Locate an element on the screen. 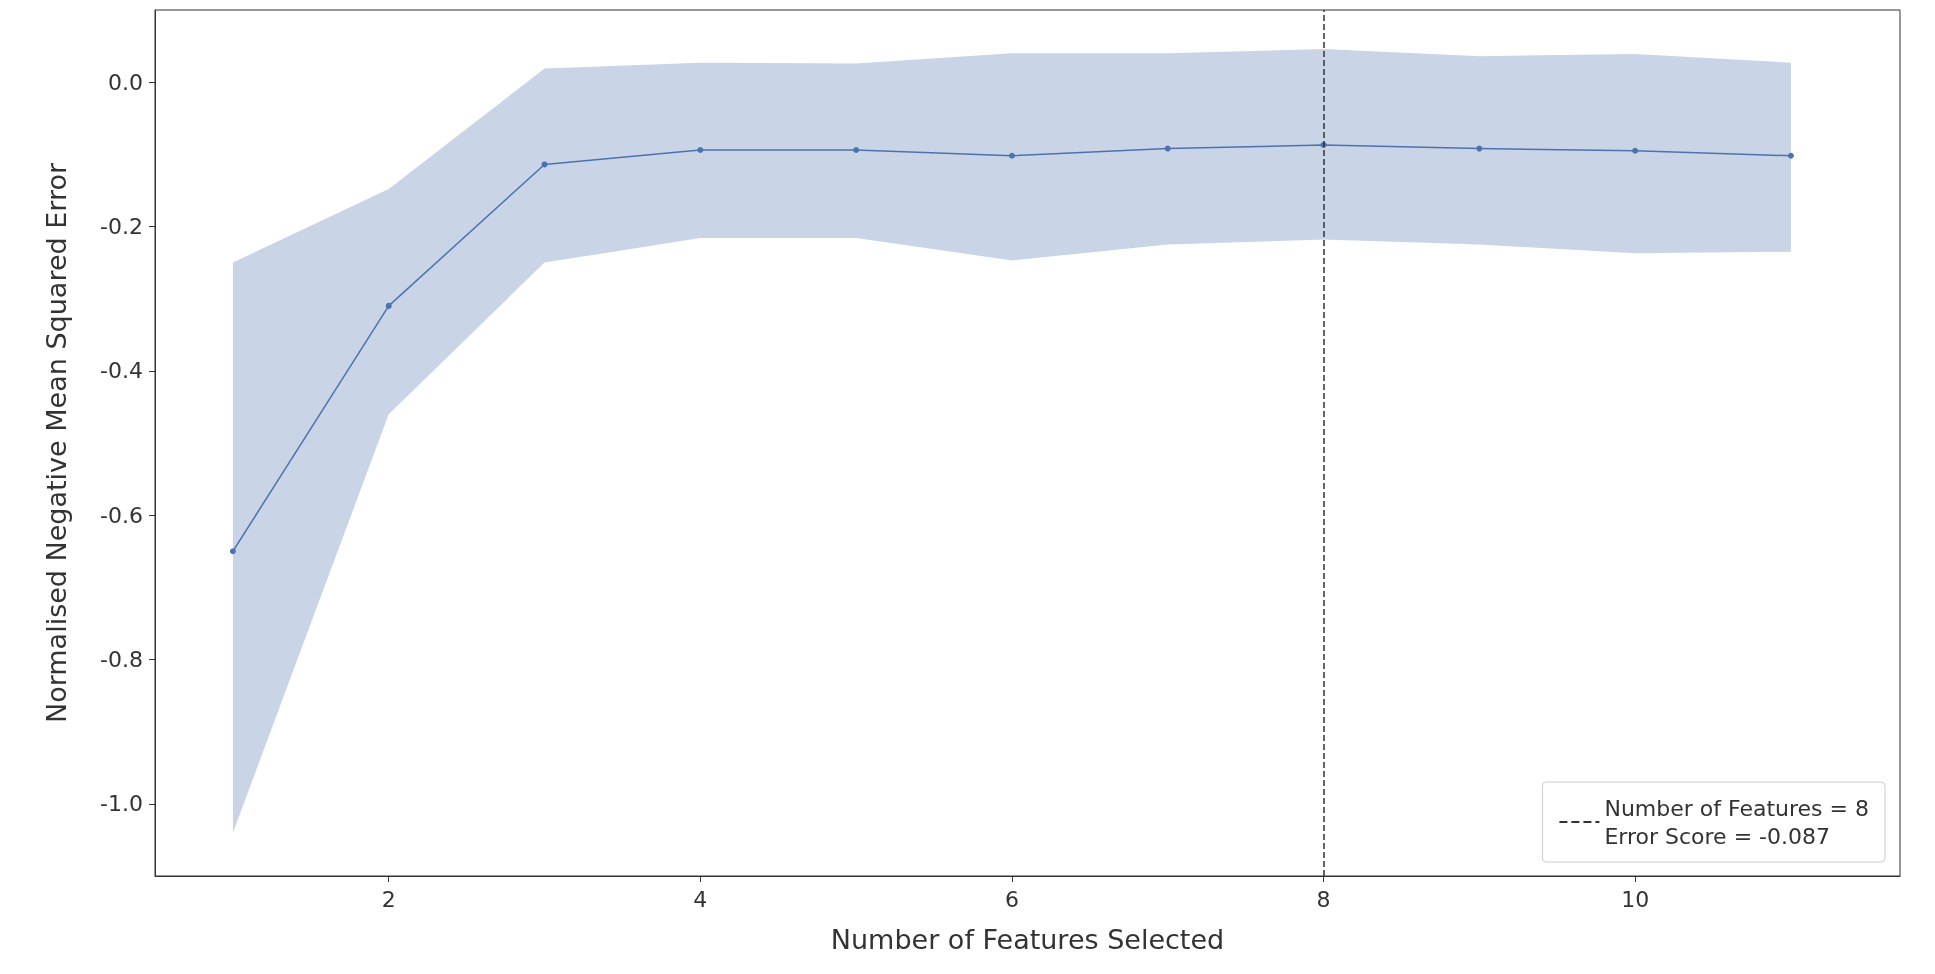 The image size is (1935, 974). x-tick-label: 8 is located at coordinates (1323, 899).